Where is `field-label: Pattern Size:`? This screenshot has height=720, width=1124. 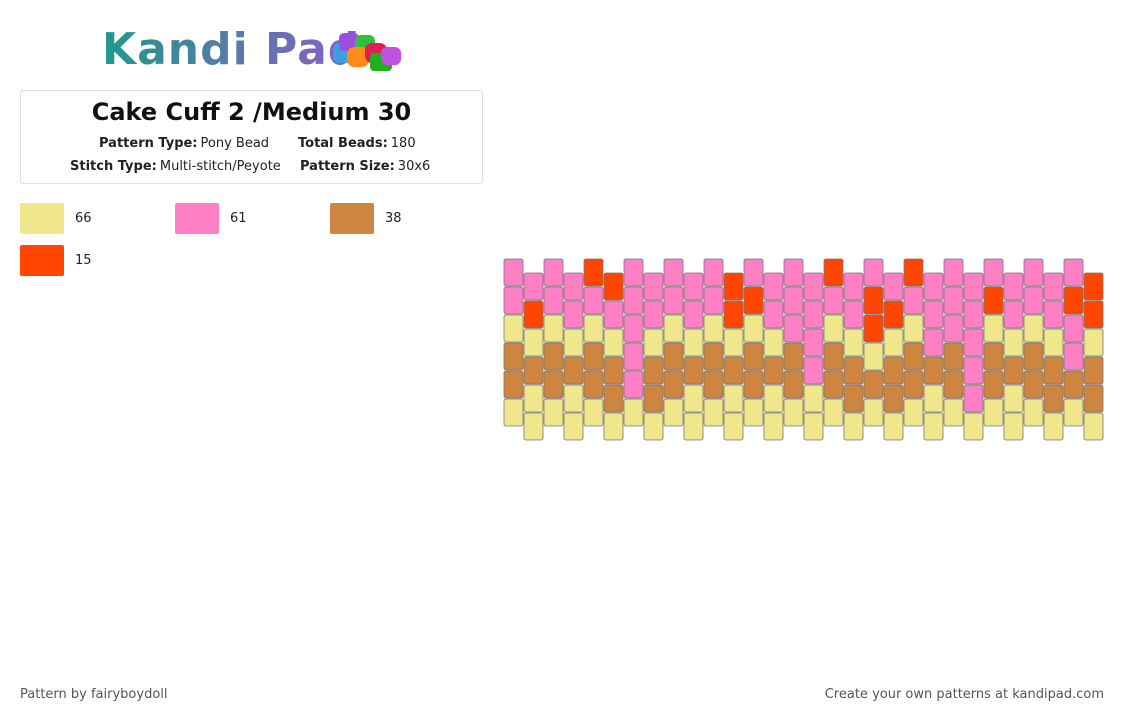 field-label: Pattern Size: is located at coordinates (347, 166).